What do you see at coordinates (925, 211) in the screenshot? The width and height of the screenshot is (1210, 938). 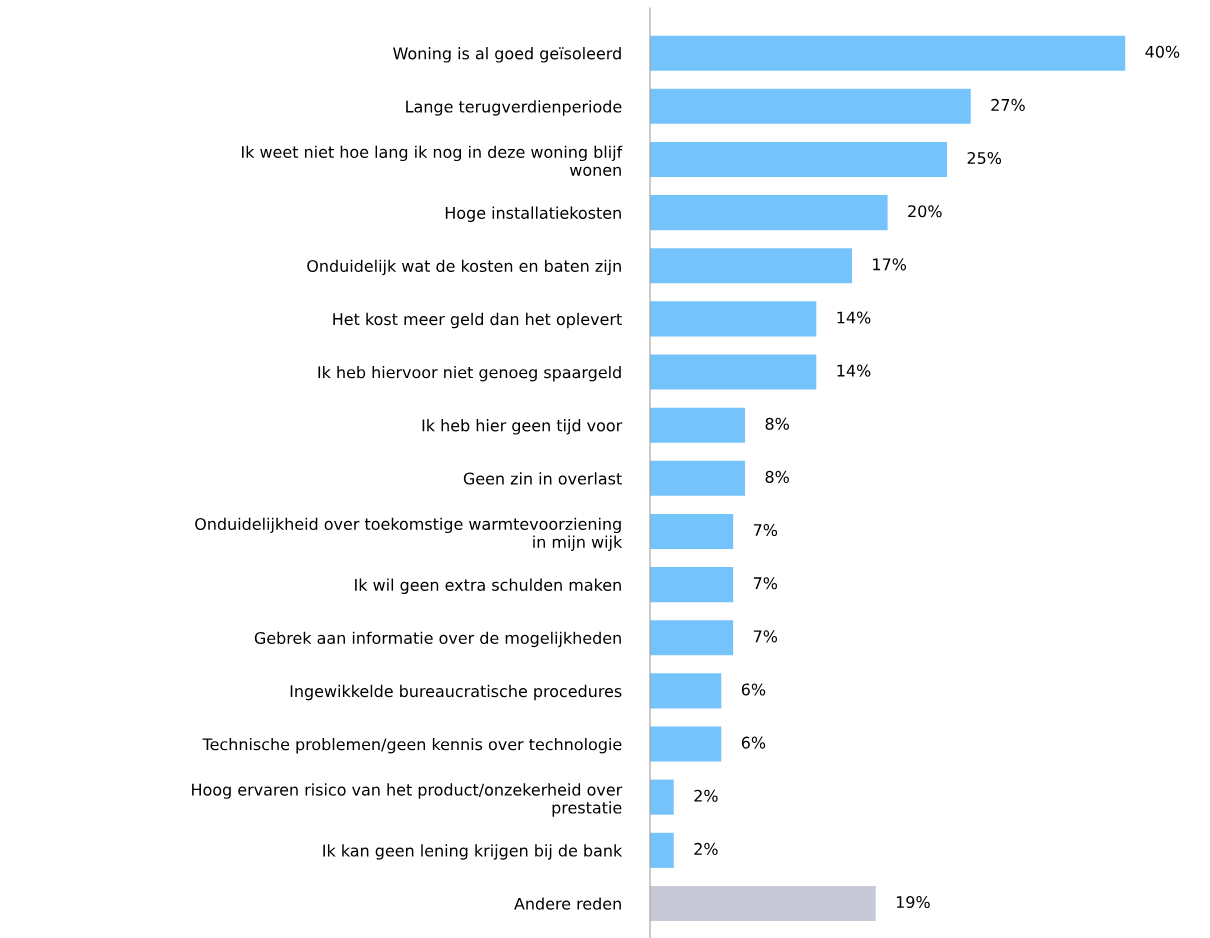 I see `data-label: 20%` at bounding box center [925, 211].